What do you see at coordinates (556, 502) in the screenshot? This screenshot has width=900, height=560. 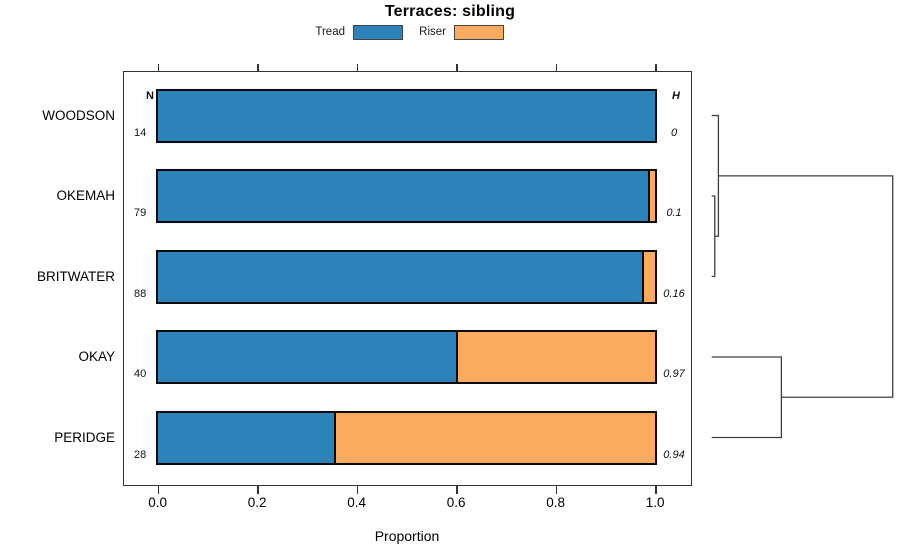 I see `x-axis-tick-label: 0.8` at bounding box center [556, 502].